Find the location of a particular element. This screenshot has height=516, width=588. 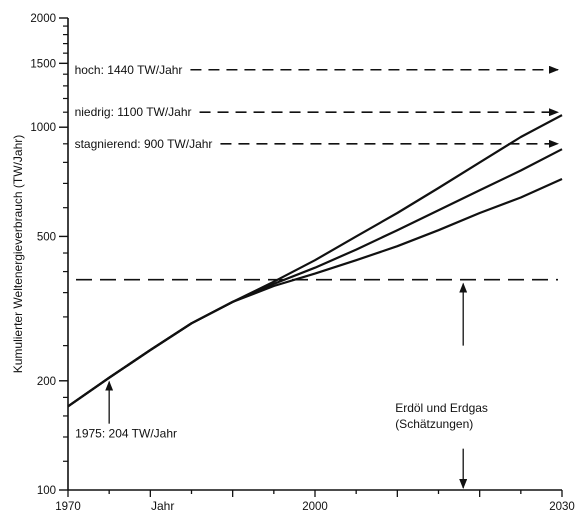

annotation-text: Erdöl und Erdgas is located at coordinates (441, 408).